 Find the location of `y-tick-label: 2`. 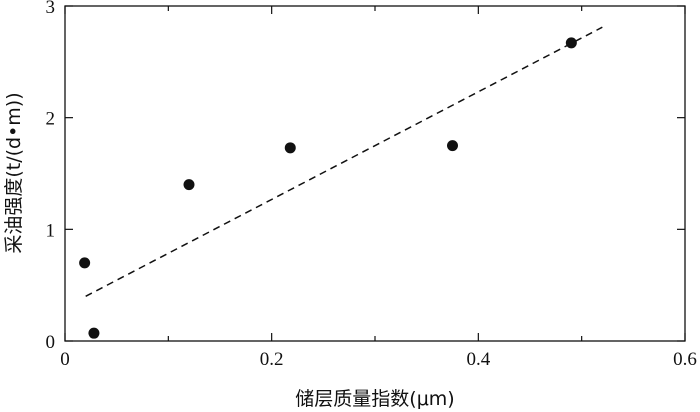

y-tick-label: 2 is located at coordinates (51, 119).